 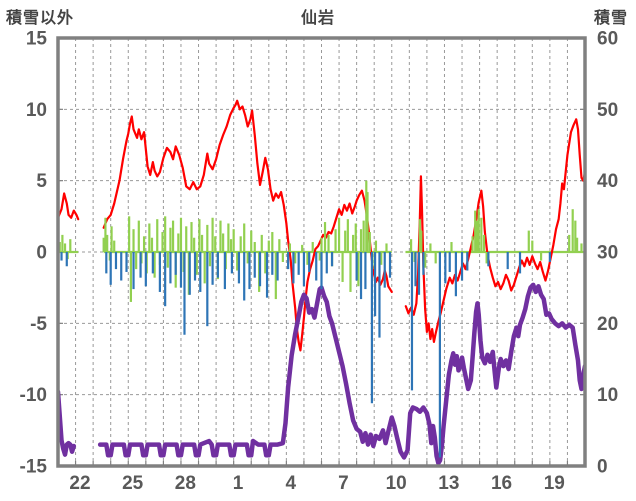 I want to click on right-axis-tick-label: 30, so click(x=607, y=253).